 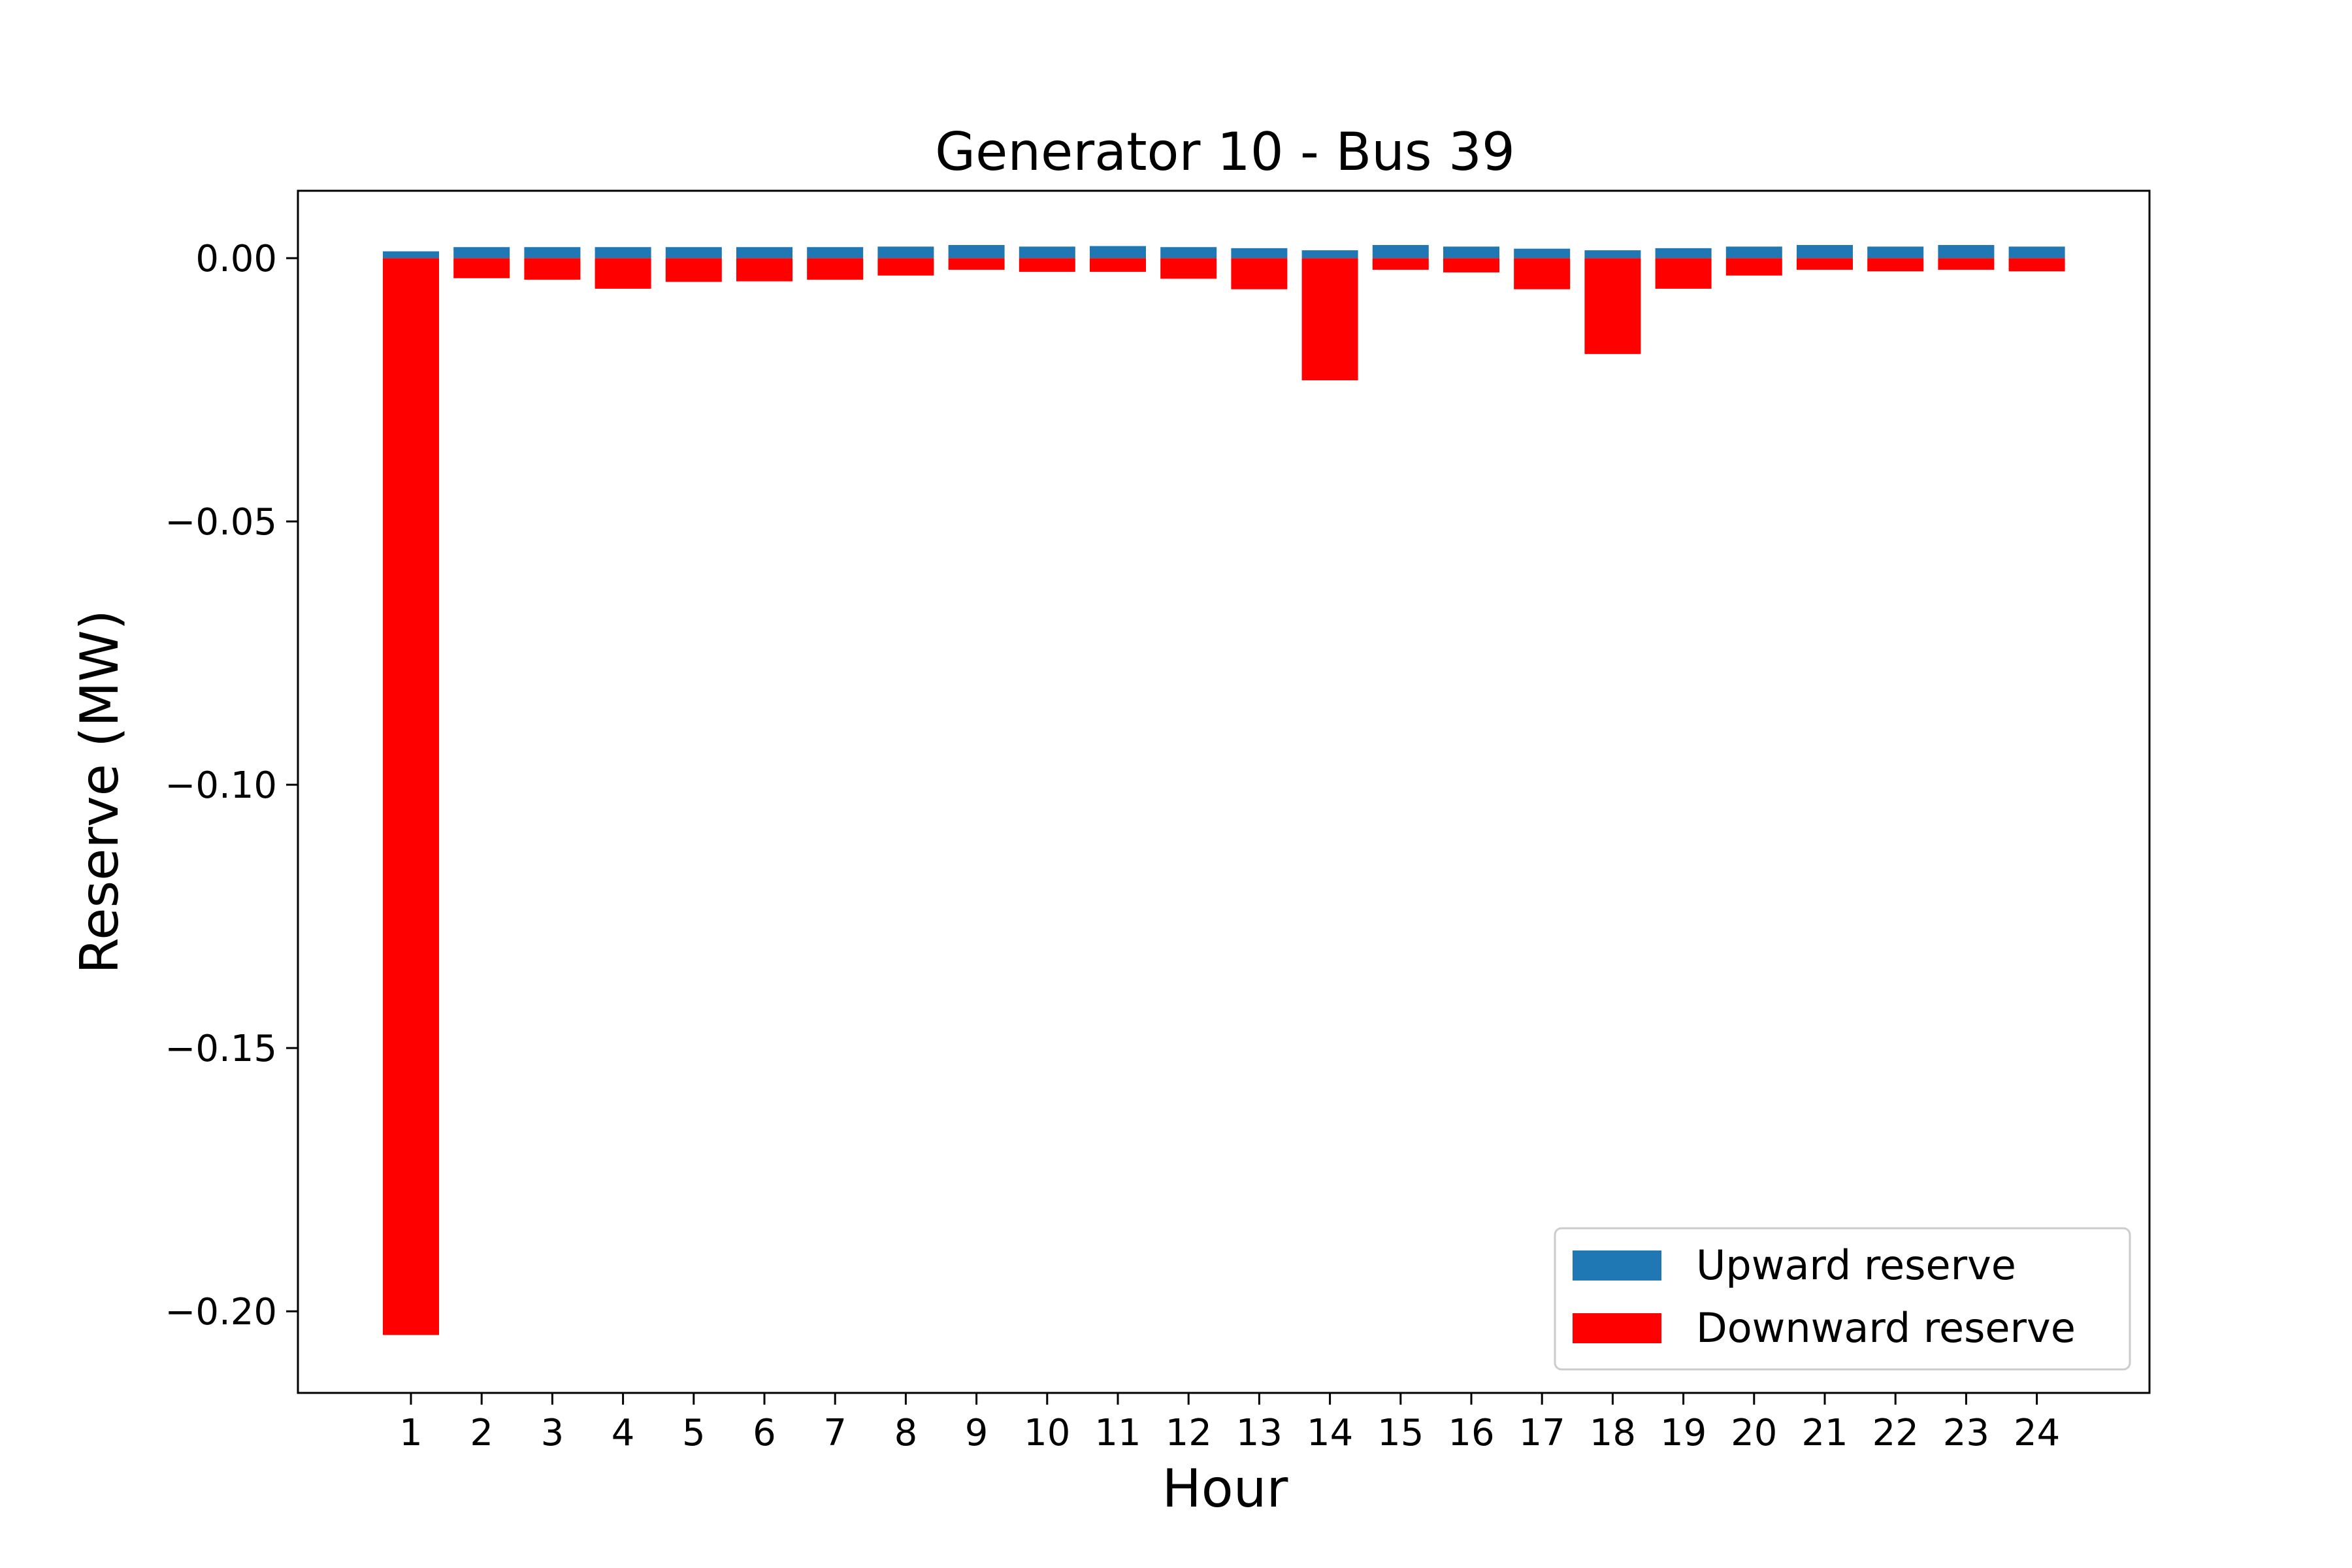 I want to click on x-tick-label: 24, so click(x=2037, y=1433).